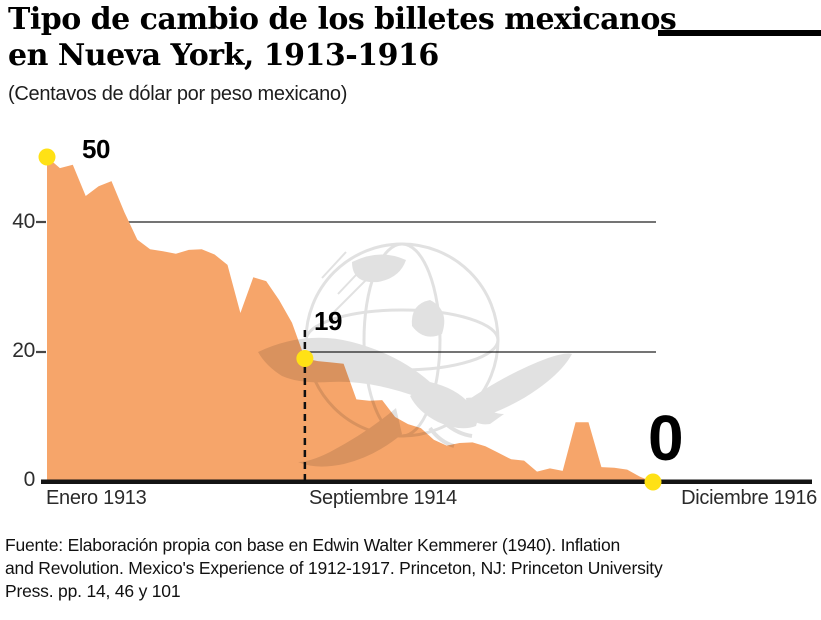 Image resolution: width=821 pixels, height=620 pixels. What do you see at coordinates (223, 55) in the screenshot?
I see `title-line-2: en Nueva York, 1913-1916` at bounding box center [223, 55].